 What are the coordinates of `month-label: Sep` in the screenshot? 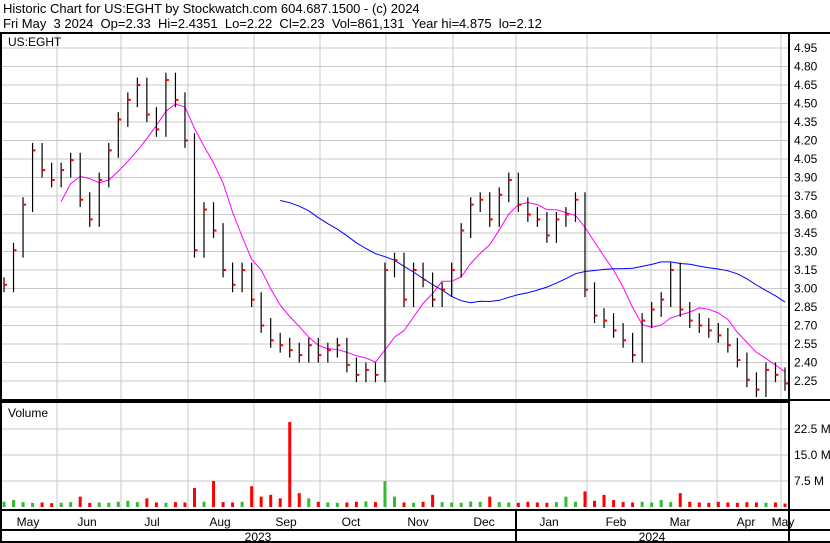 It's located at (286, 522).